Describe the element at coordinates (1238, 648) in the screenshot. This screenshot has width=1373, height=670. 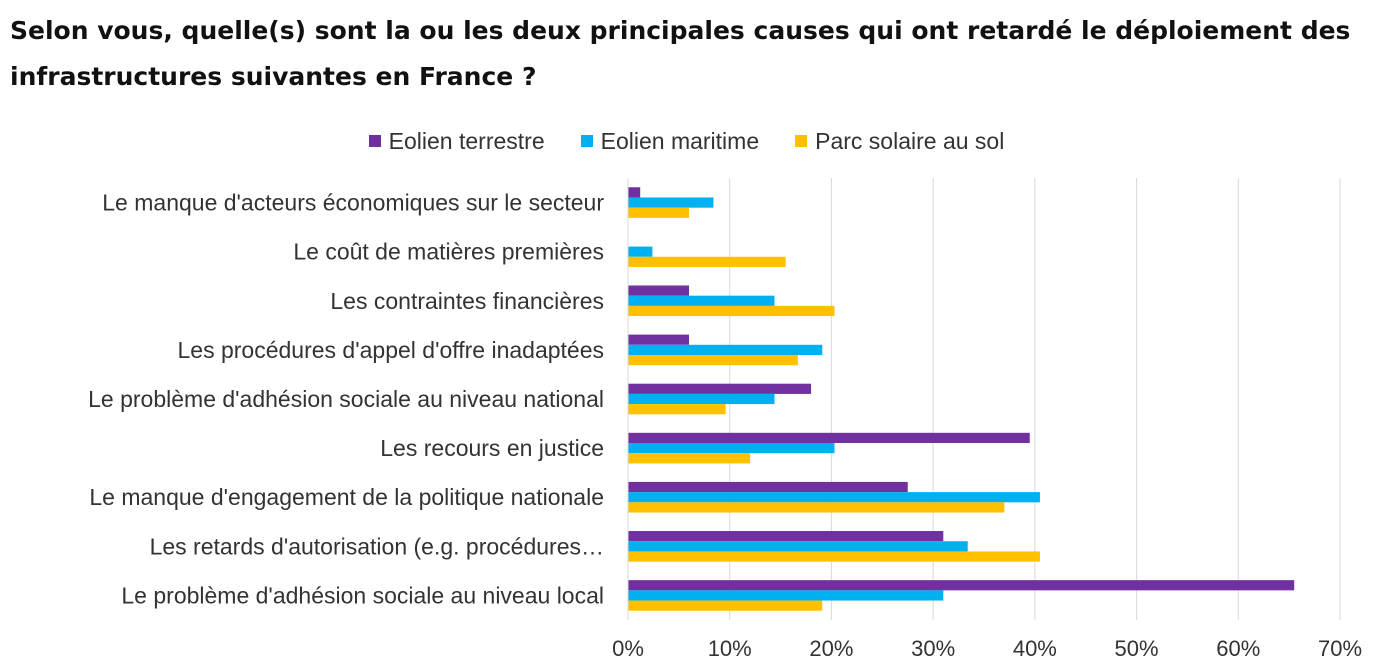
I see `x-tick-label-6: 60%` at that location.